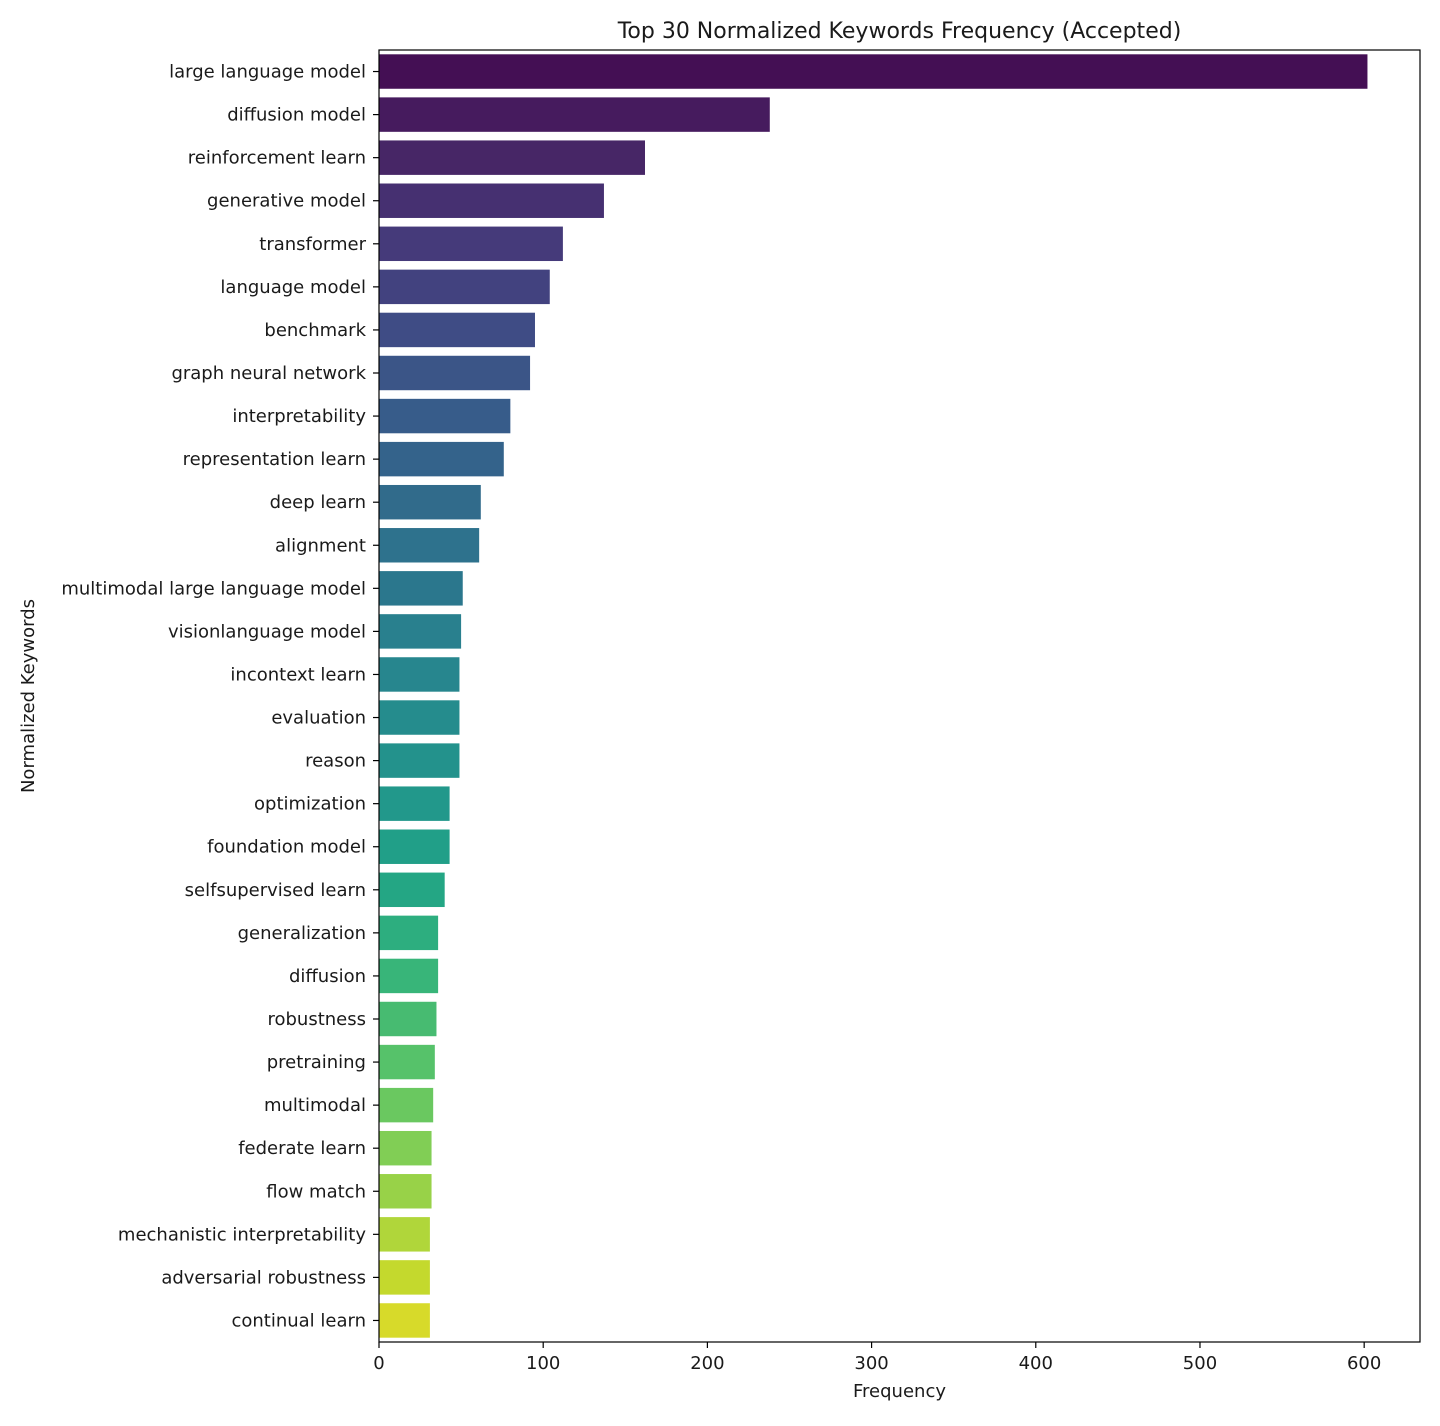  I want to click on y-tick-label: diffusion, so click(327, 976).